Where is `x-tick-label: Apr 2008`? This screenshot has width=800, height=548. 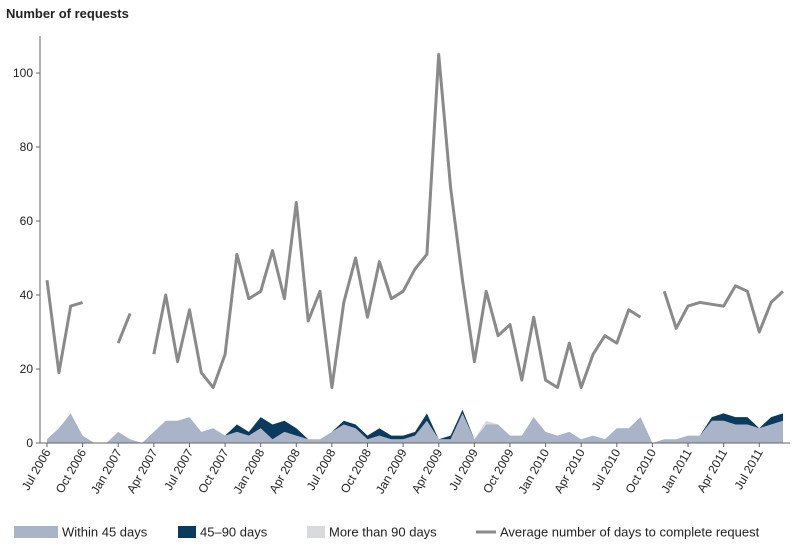
x-tick-label: Apr 2008 is located at coordinates (284, 470).